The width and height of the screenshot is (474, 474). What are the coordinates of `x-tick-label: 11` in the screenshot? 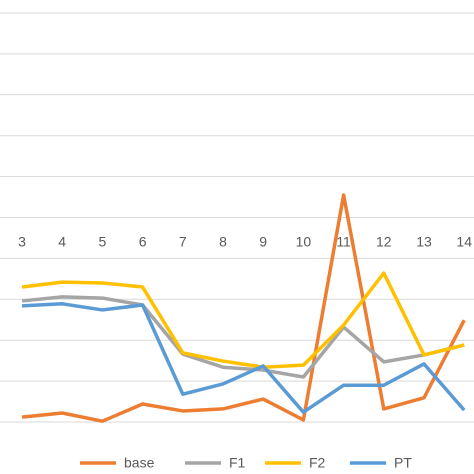 It's located at (343, 242).